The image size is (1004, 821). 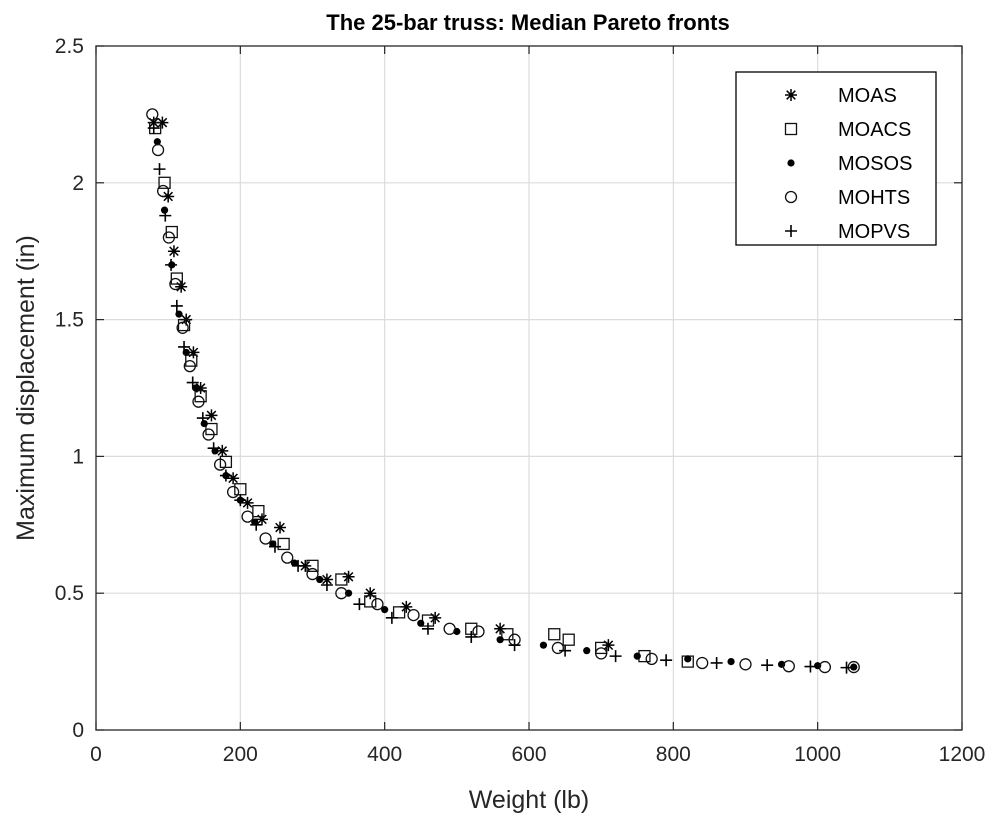 What do you see at coordinates (875, 164) in the screenshot?
I see `legend-label: MOSOS` at bounding box center [875, 164].